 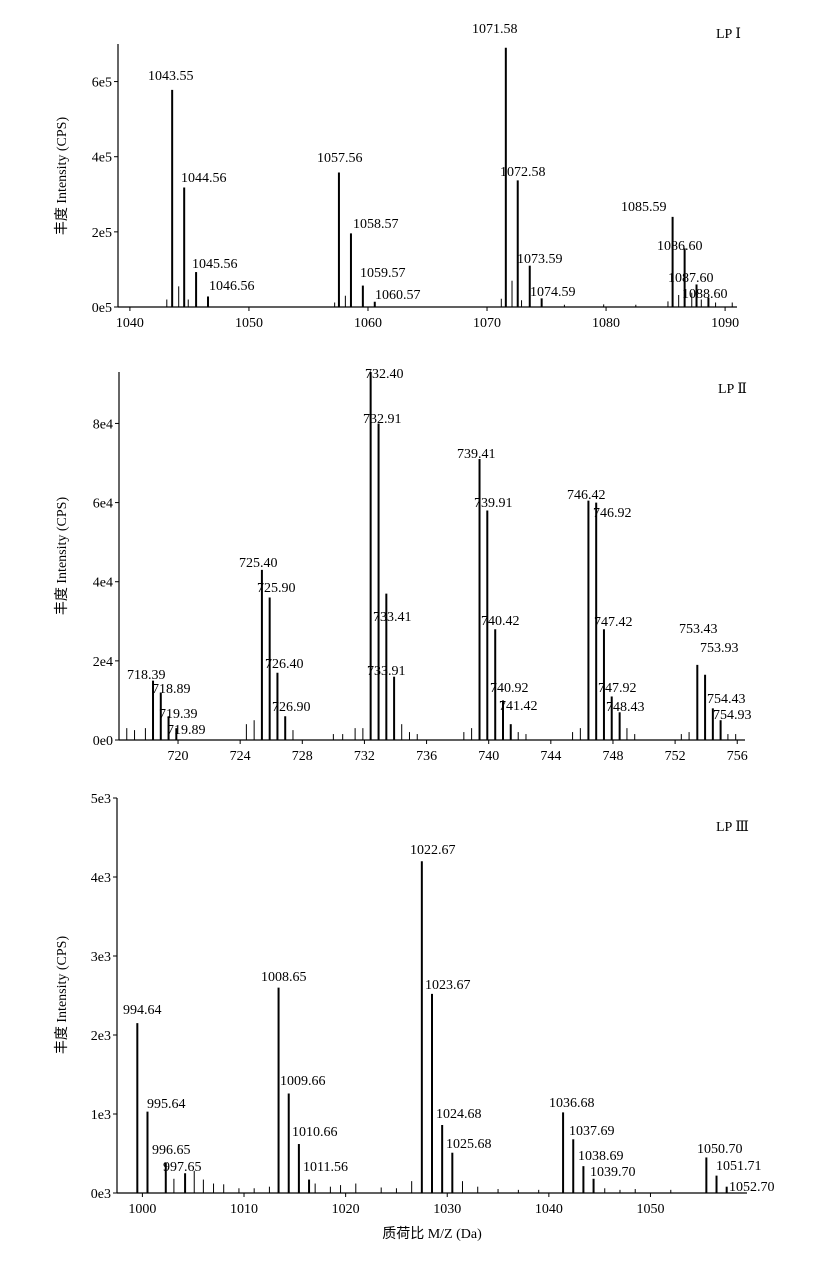 I want to click on x-tick-label: 720, so click(x=178, y=756).